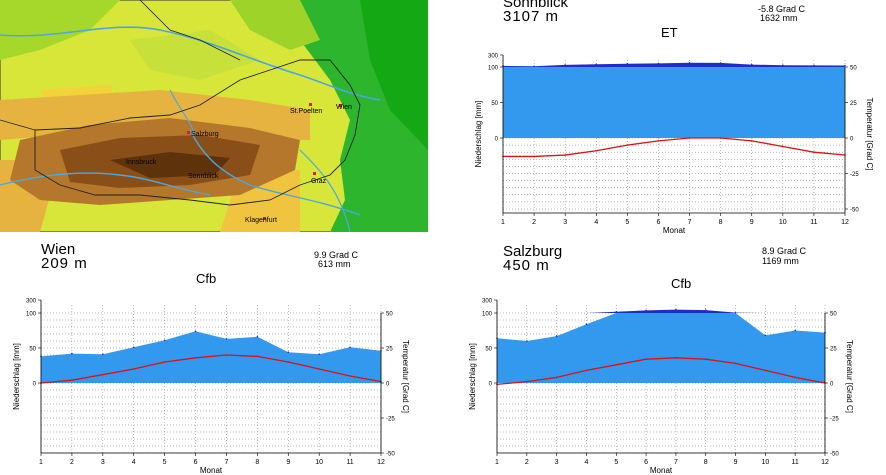 The height and width of the screenshot is (475, 886). I want to click on x-tick-label: 9, so click(752, 222).